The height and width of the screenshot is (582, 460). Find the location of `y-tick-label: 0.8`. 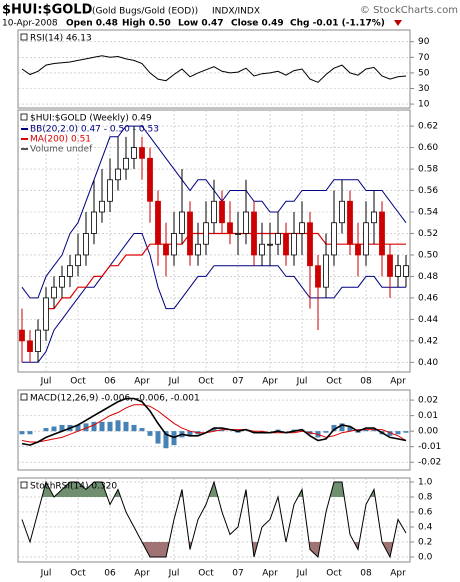

y-tick-label: 0.8 is located at coordinates (425, 497).